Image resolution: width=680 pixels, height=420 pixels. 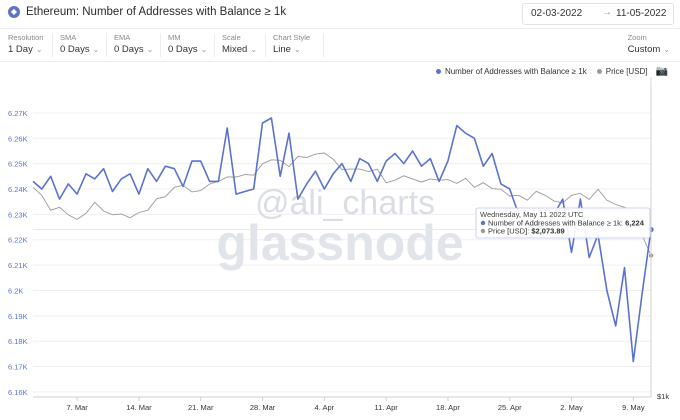 What do you see at coordinates (18, 367) in the screenshot?
I see `y-tick-label: 6.17K` at bounding box center [18, 367].